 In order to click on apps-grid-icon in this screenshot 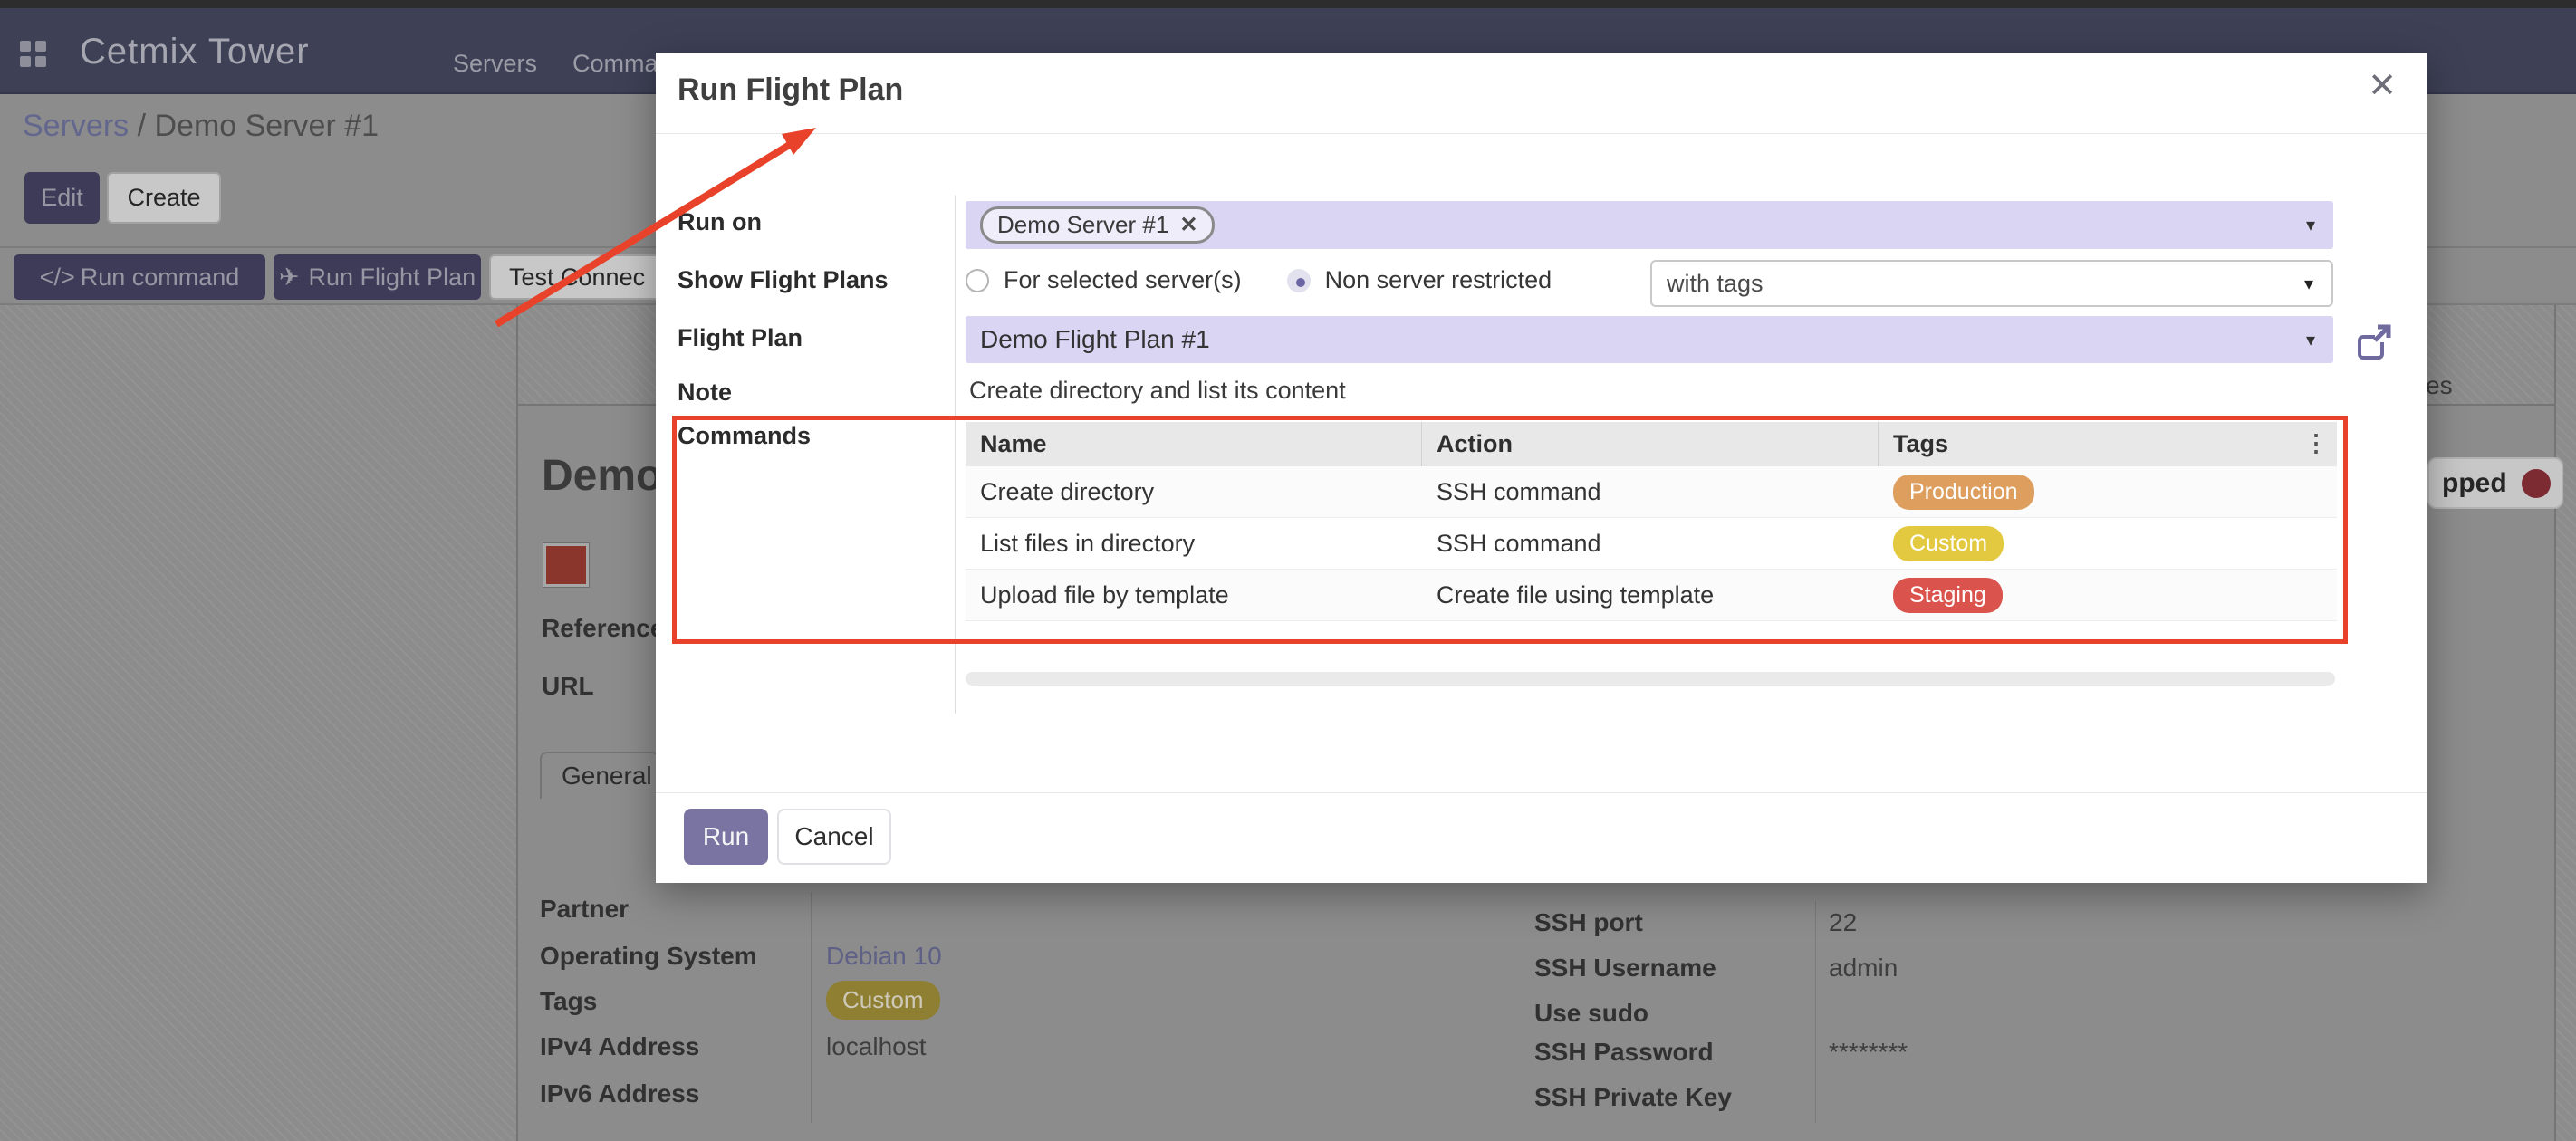, I will do `click(33, 55)`.